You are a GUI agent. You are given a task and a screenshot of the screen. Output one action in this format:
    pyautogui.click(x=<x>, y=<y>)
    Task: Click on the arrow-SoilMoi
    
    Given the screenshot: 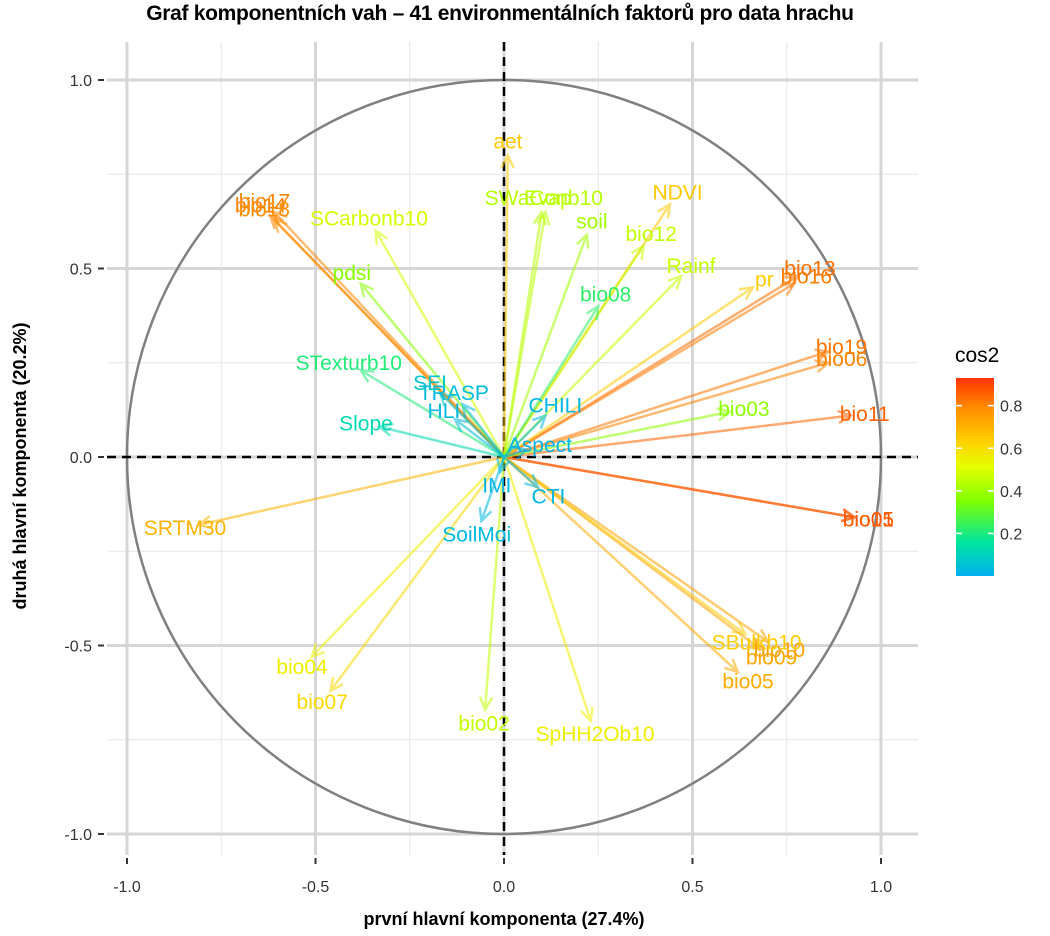 What is the action you would take?
    pyautogui.click(x=492, y=490)
    